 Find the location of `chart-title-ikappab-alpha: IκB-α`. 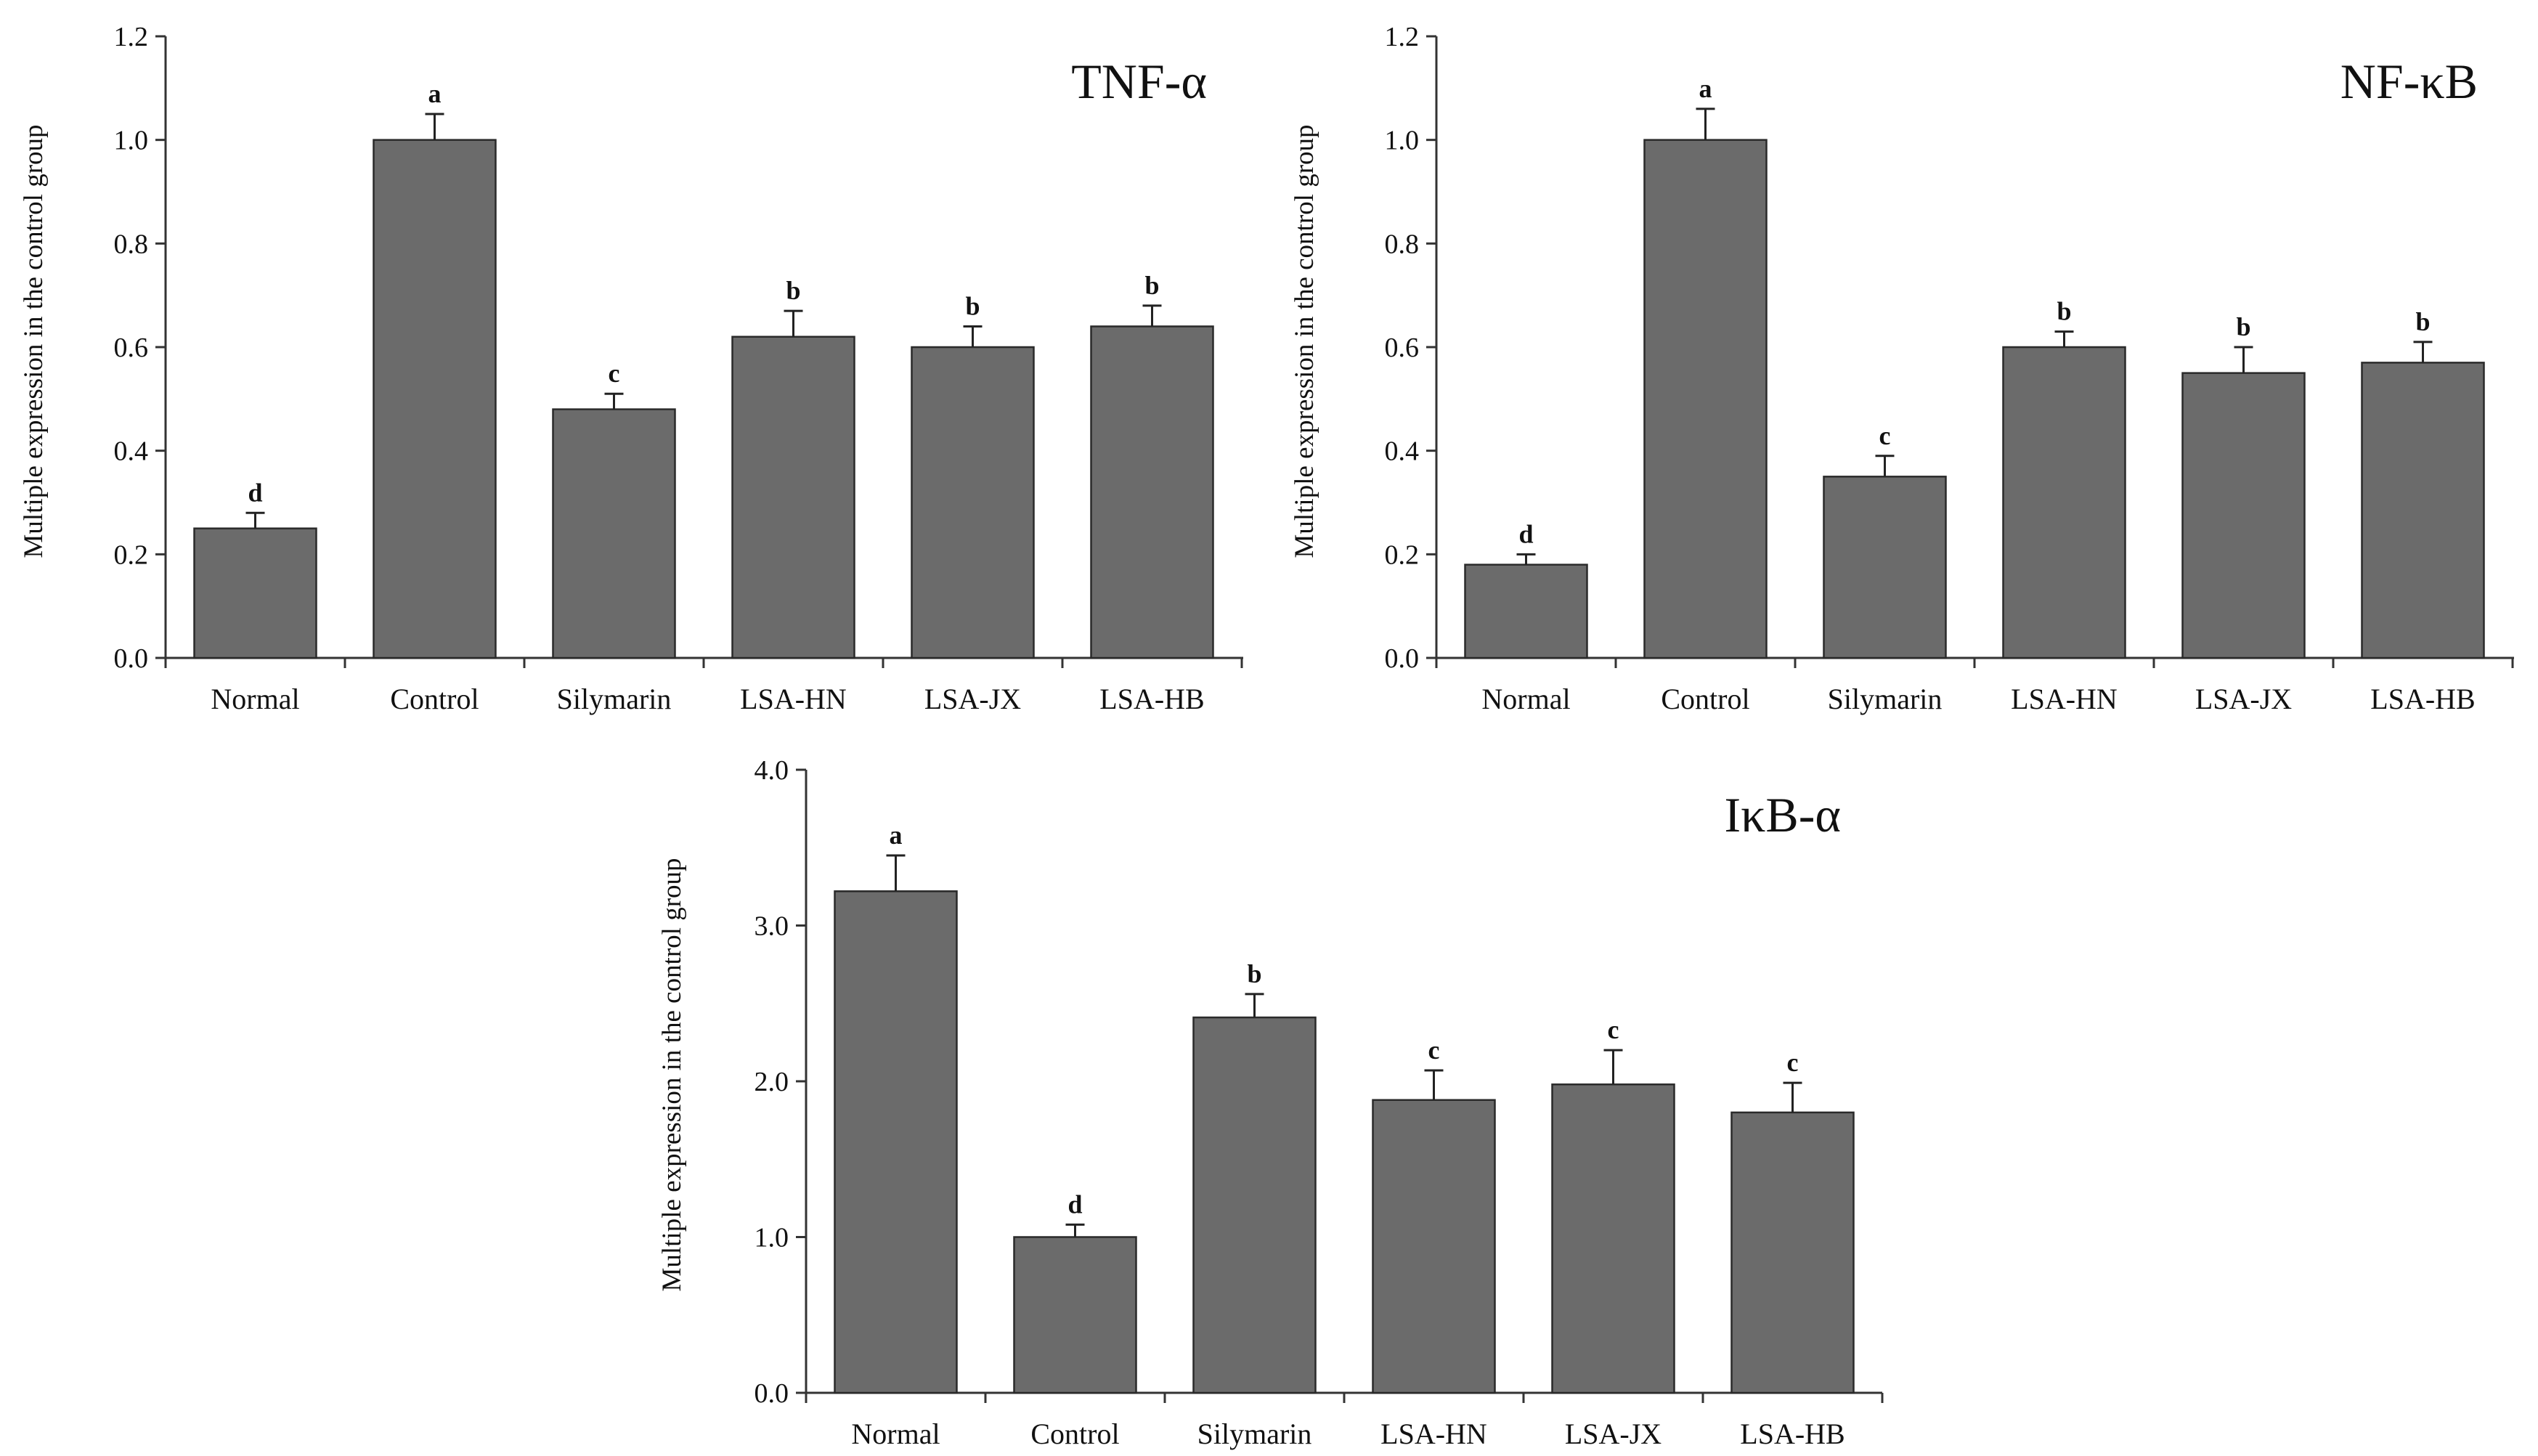

chart-title-ikappab-alpha: IκB-α is located at coordinates (1782, 814).